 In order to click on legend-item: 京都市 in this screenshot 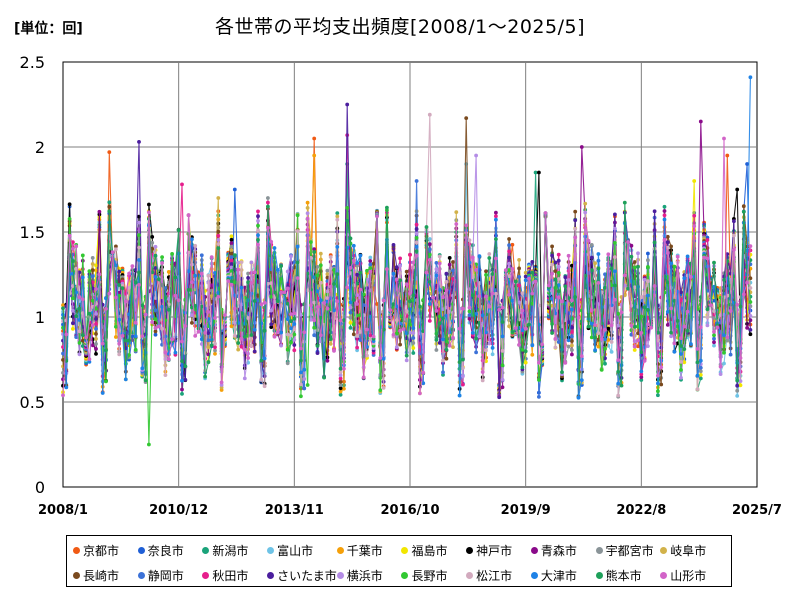, I will do `click(105, 550)`.